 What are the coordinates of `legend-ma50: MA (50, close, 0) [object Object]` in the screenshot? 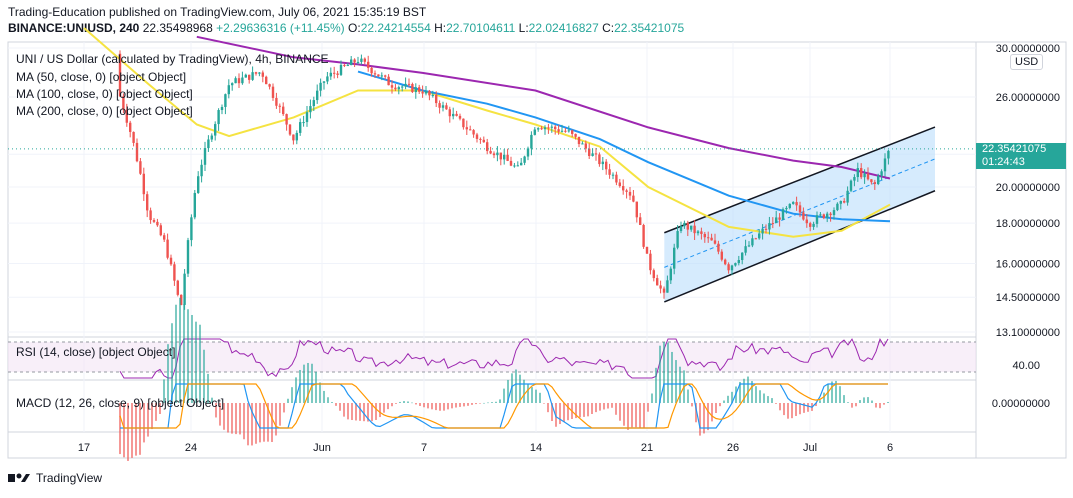 It's located at (101, 77).